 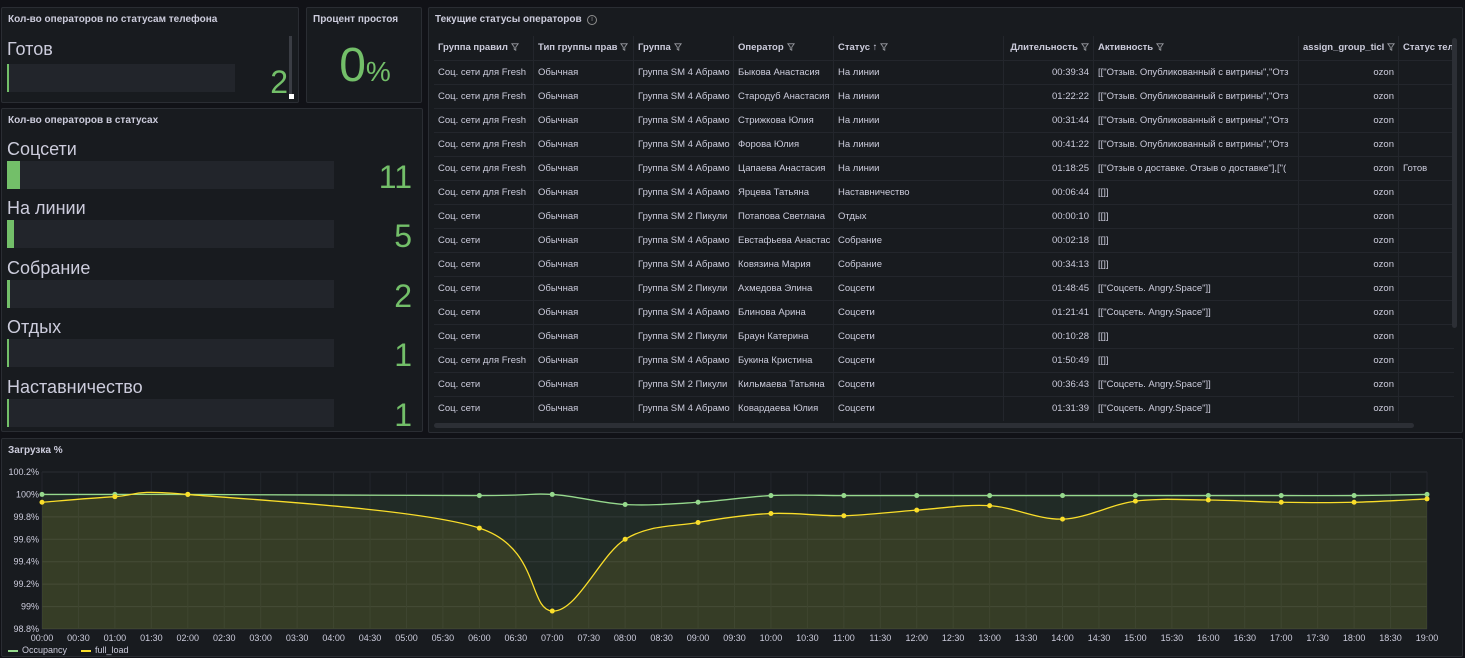 I want to click on column-header: Статус теле, so click(x=1426, y=48).